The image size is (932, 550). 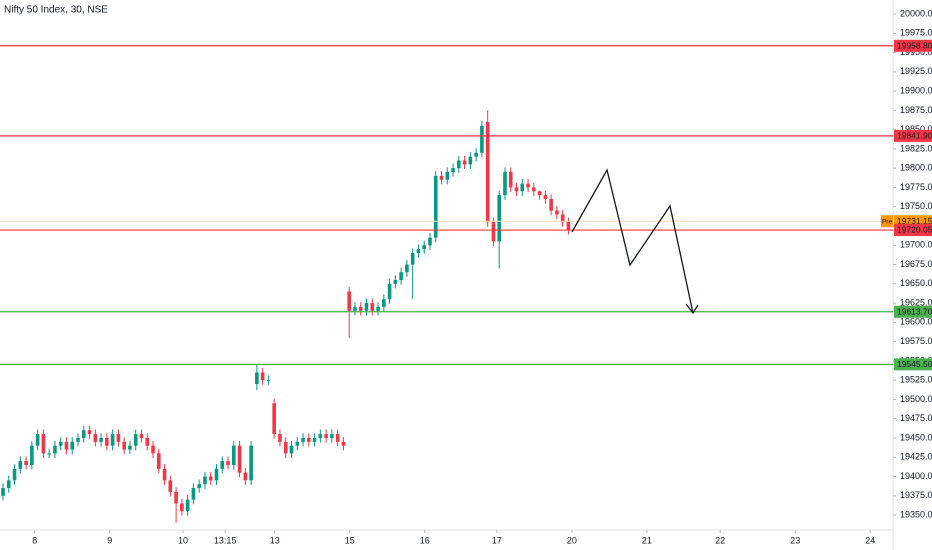 I want to click on x-tick-label: 24, so click(x=870, y=540).